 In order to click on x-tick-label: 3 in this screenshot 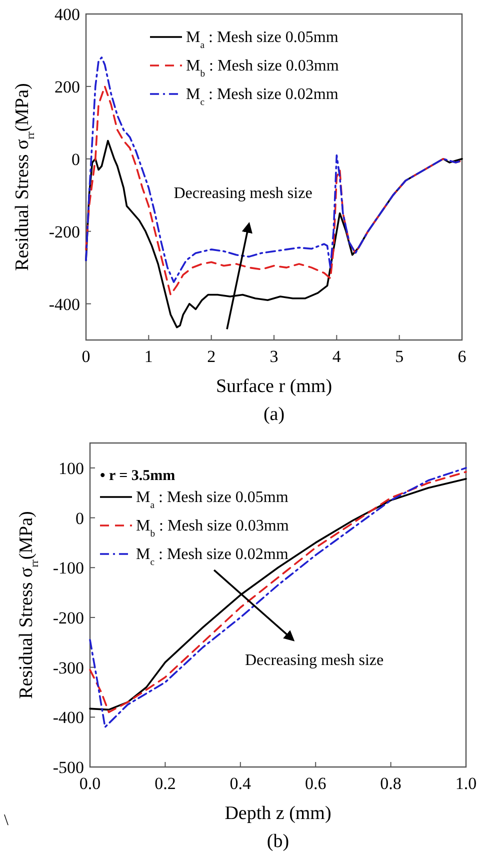, I will do `click(274, 356)`.